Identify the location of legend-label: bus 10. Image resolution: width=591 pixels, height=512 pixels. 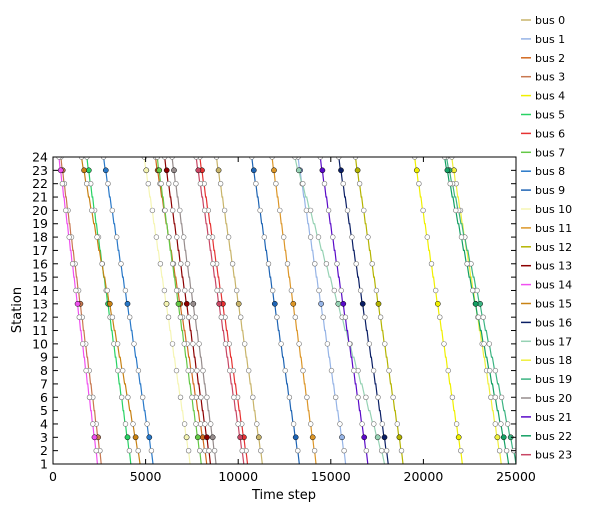
(553, 209).